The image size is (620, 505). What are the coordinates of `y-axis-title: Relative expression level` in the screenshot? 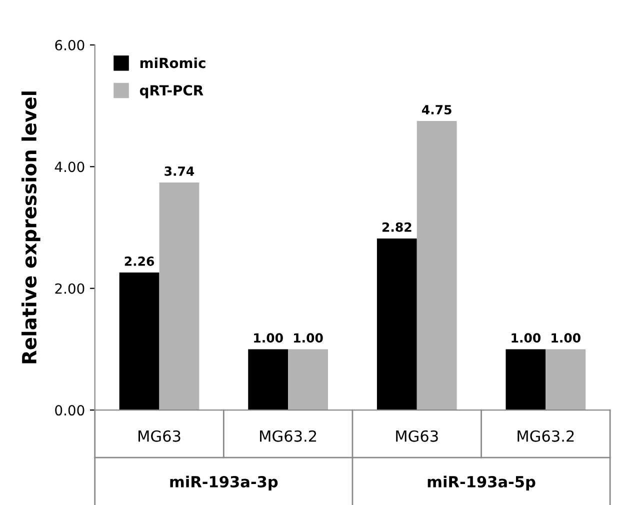 It's located at (31, 228).